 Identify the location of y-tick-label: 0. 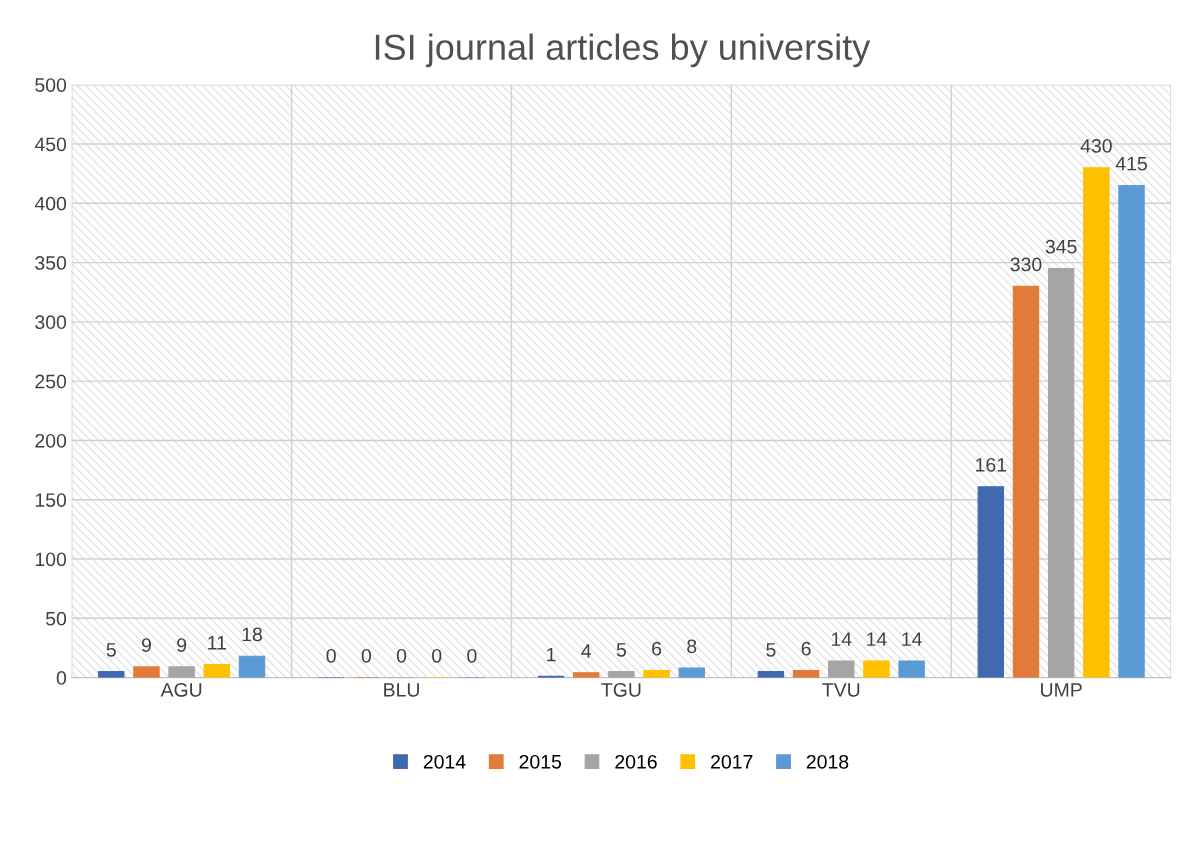
(61, 678).